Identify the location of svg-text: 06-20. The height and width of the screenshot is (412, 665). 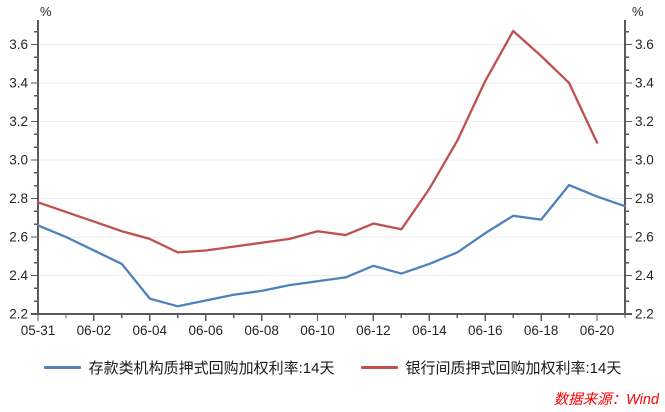
(597, 330).